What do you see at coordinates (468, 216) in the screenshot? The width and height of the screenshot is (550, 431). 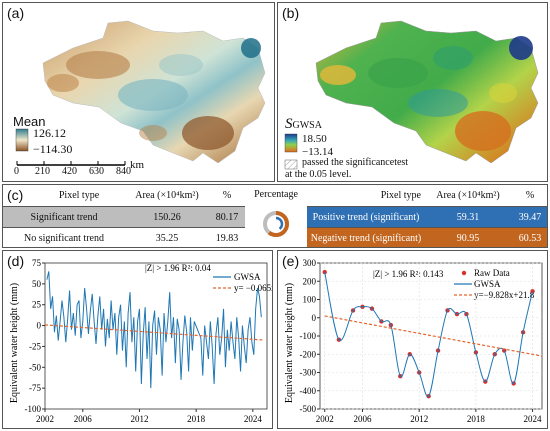 I see `right-row-1-area: 59.31` at bounding box center [468, 216].